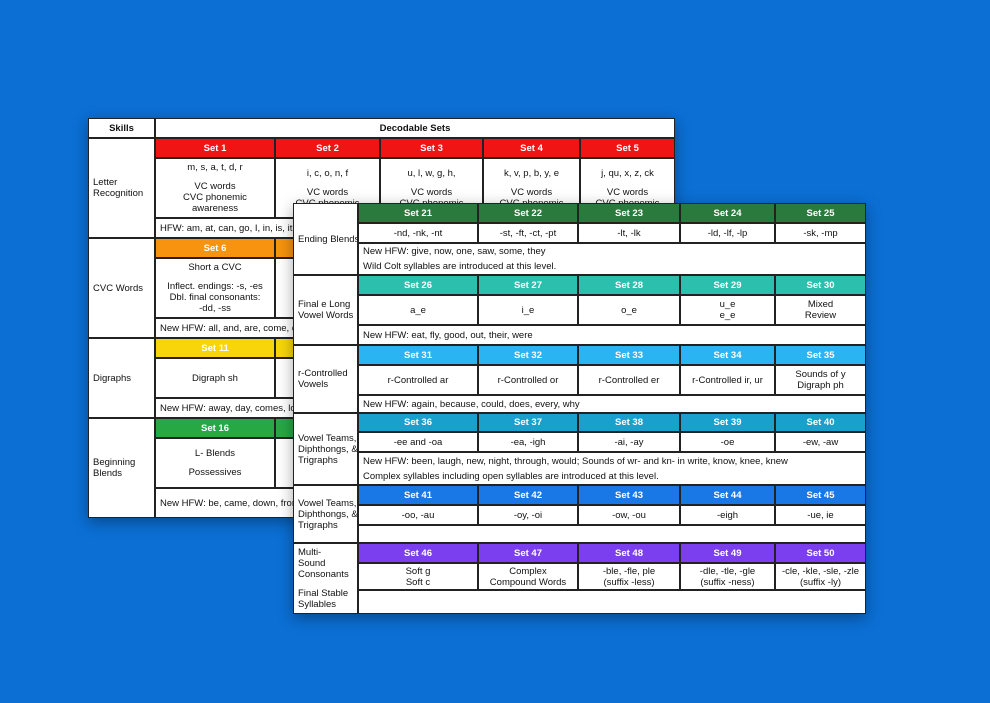 The image size is (990, 703). What do you see at coordinates (528, 285) in the screenshot?
I see `text: Set 27` at bounding box center [528, 285].